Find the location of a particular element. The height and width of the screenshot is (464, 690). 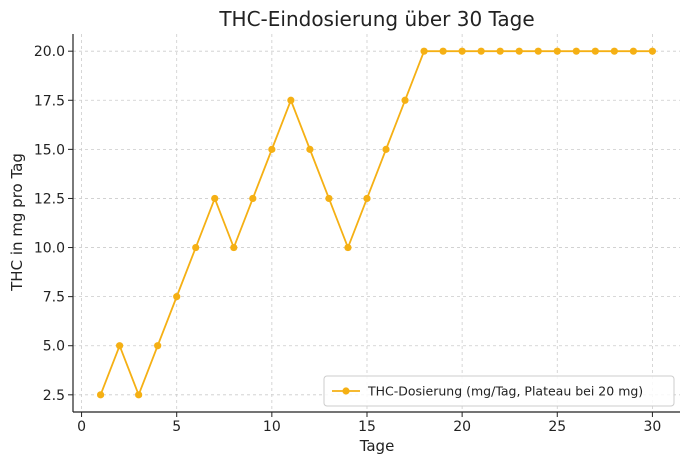

x-tick-label: 5 is located at coordinates (176, 427).